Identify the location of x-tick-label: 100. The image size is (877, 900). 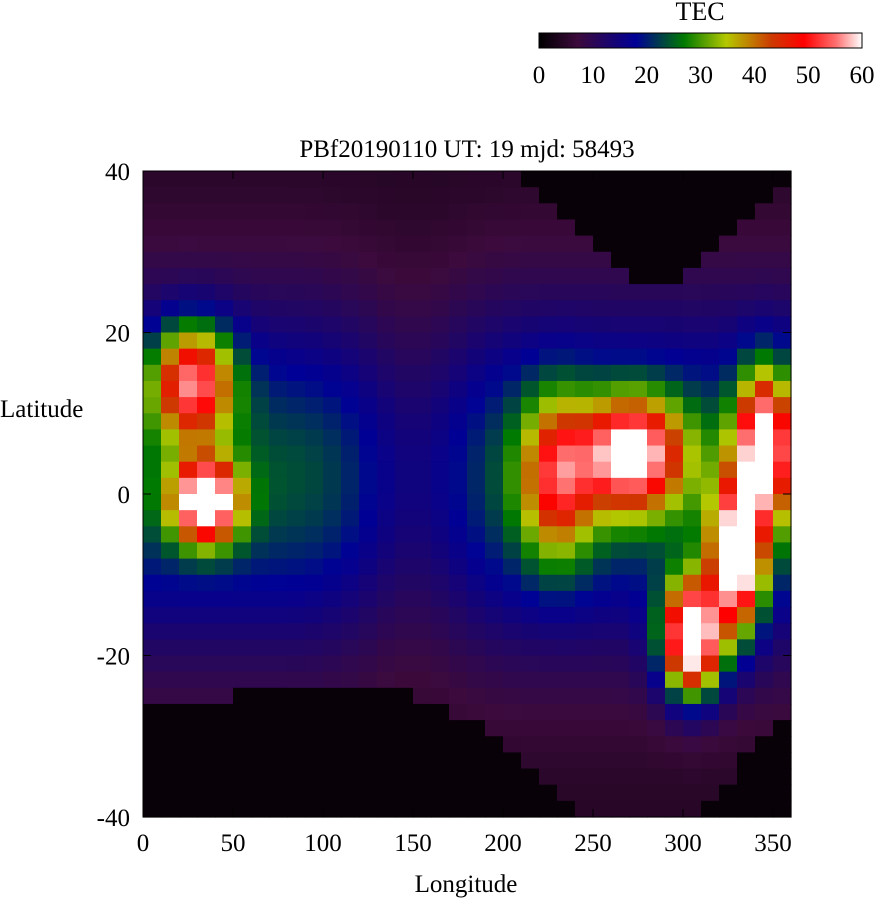
(323, 843).